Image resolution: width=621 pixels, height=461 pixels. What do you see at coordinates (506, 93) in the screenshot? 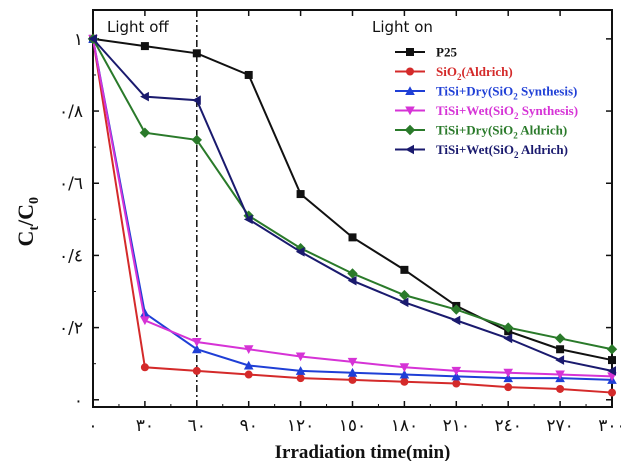
I see `legend-label: TiSi+Dry(SiO2 Synthesis)` at bounding box center [506, 93].